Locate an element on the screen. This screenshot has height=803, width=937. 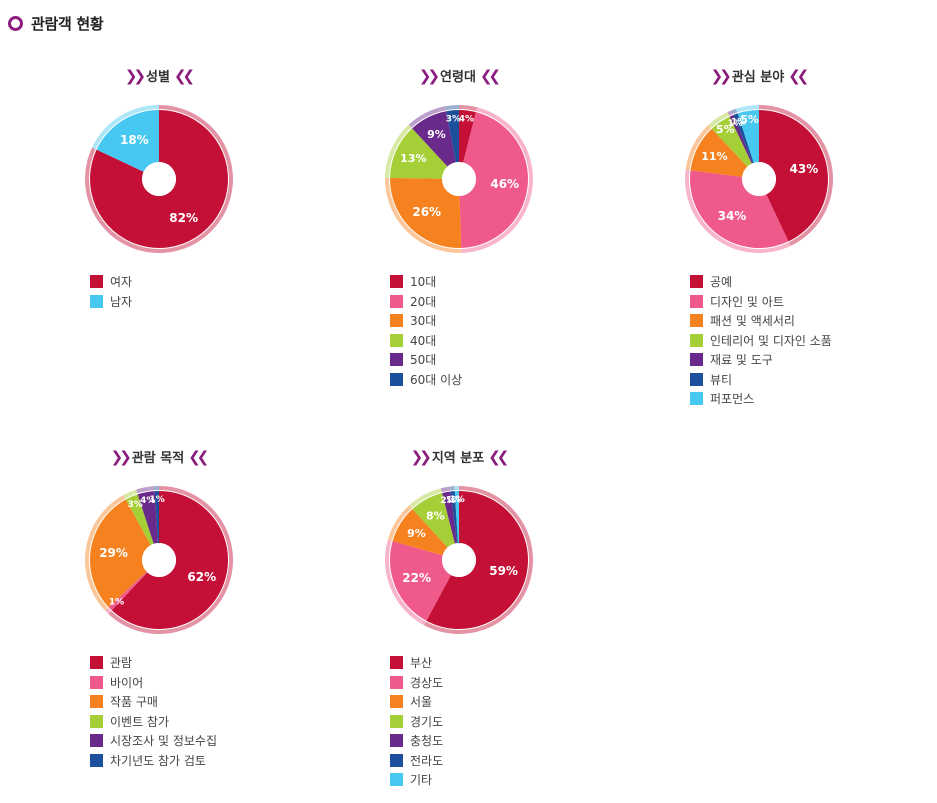
data-label: 29% is located at coordinates (113, 553).